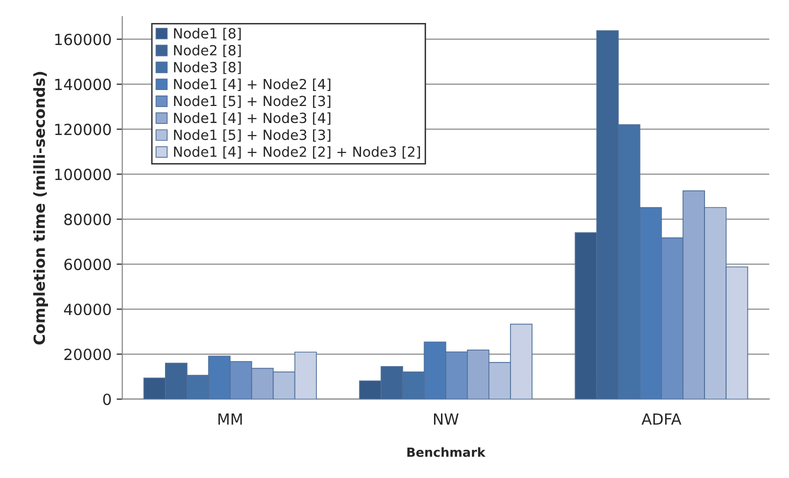 Image resolution: width=789 pixels, height=478 pixels. I want to click on y-tick-label: 0, so click(107, 400).